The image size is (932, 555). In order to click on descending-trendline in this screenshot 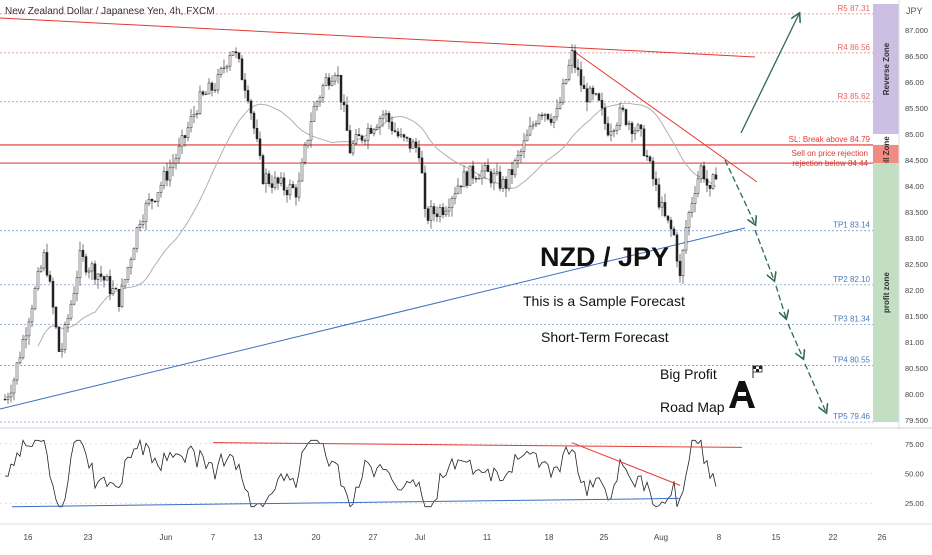, I will do `click(664, 116)`.